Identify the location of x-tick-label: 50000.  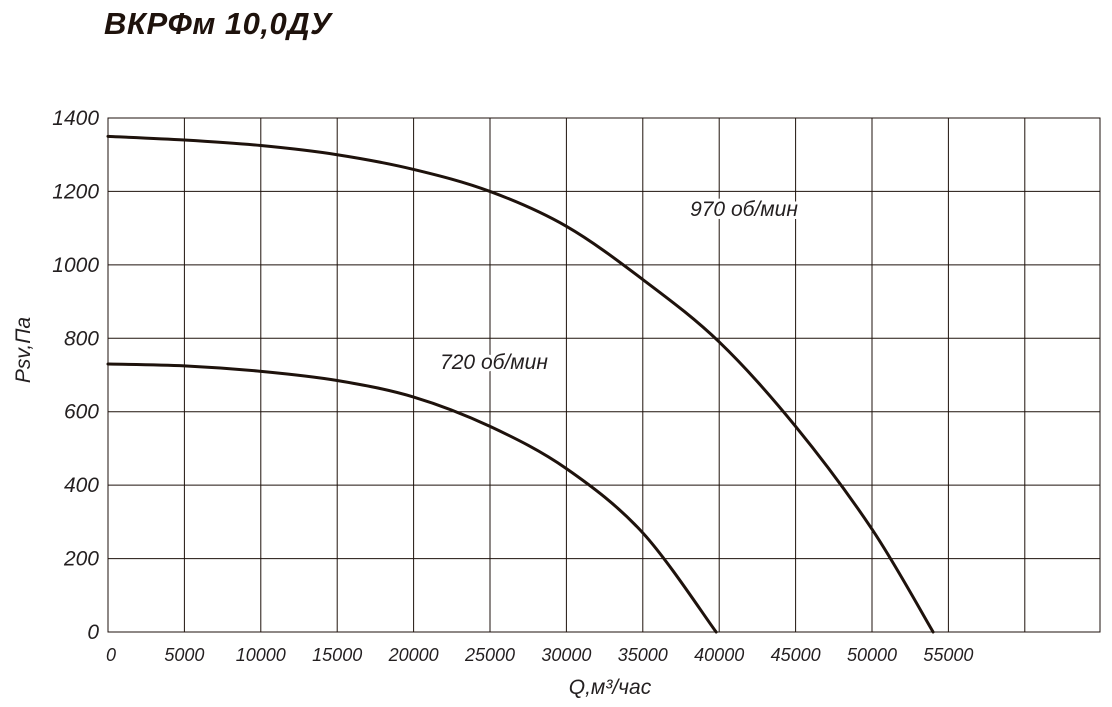
(872, 655).